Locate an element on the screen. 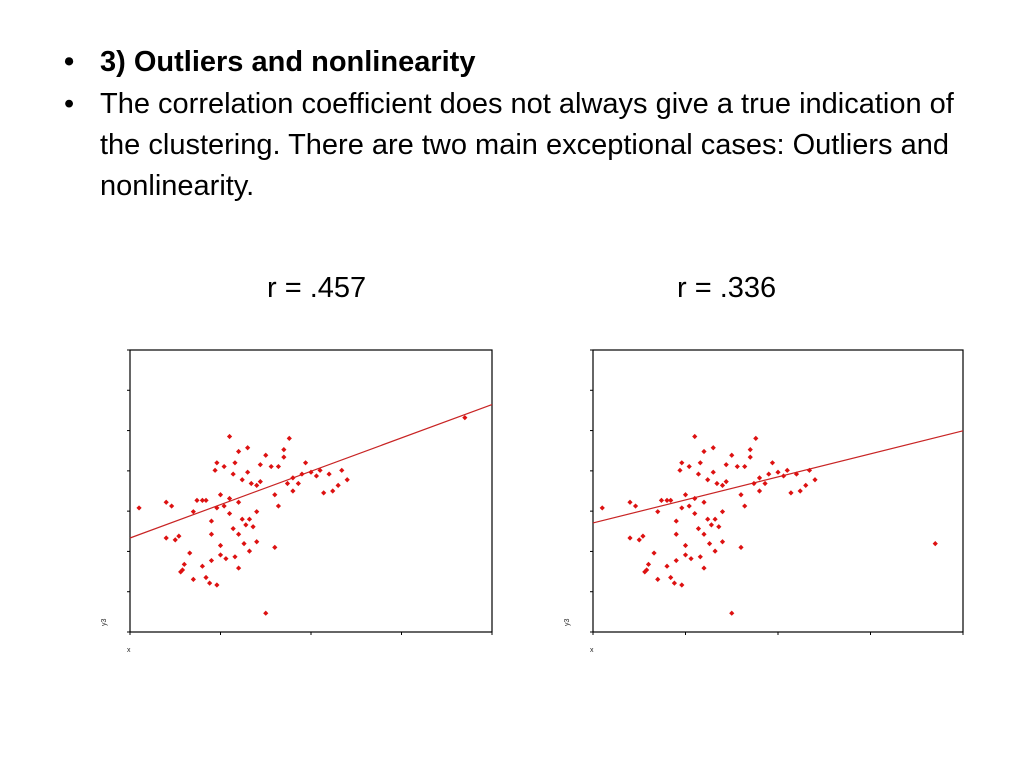 This screenshot has width=1024, height=768. chart-1-title: r = .457 is located at coordinates (317, 288).